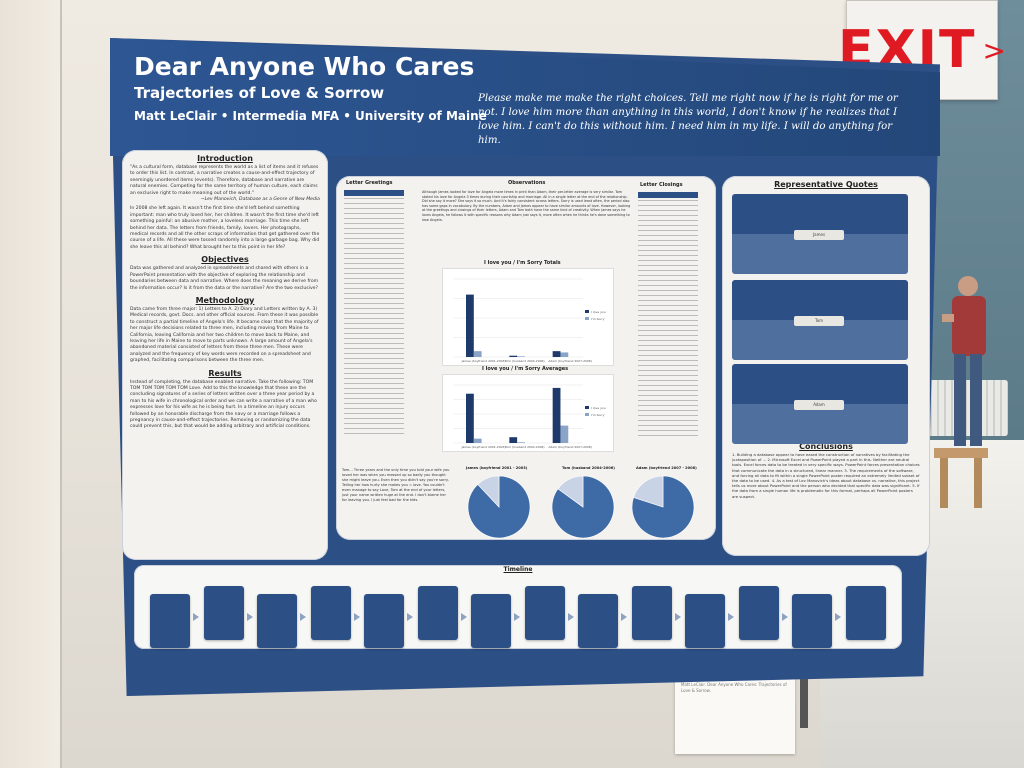 This screenshot has height=768, width=1024. Describe the element at coordinates (598, 319) in the screenshot. I see `chart-legend-label: I'm Sorry` at that location.